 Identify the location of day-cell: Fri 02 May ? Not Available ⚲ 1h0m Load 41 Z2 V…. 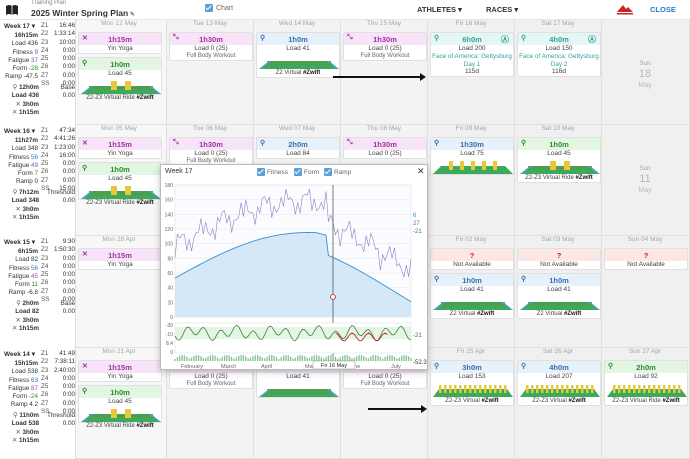
(471, 292).